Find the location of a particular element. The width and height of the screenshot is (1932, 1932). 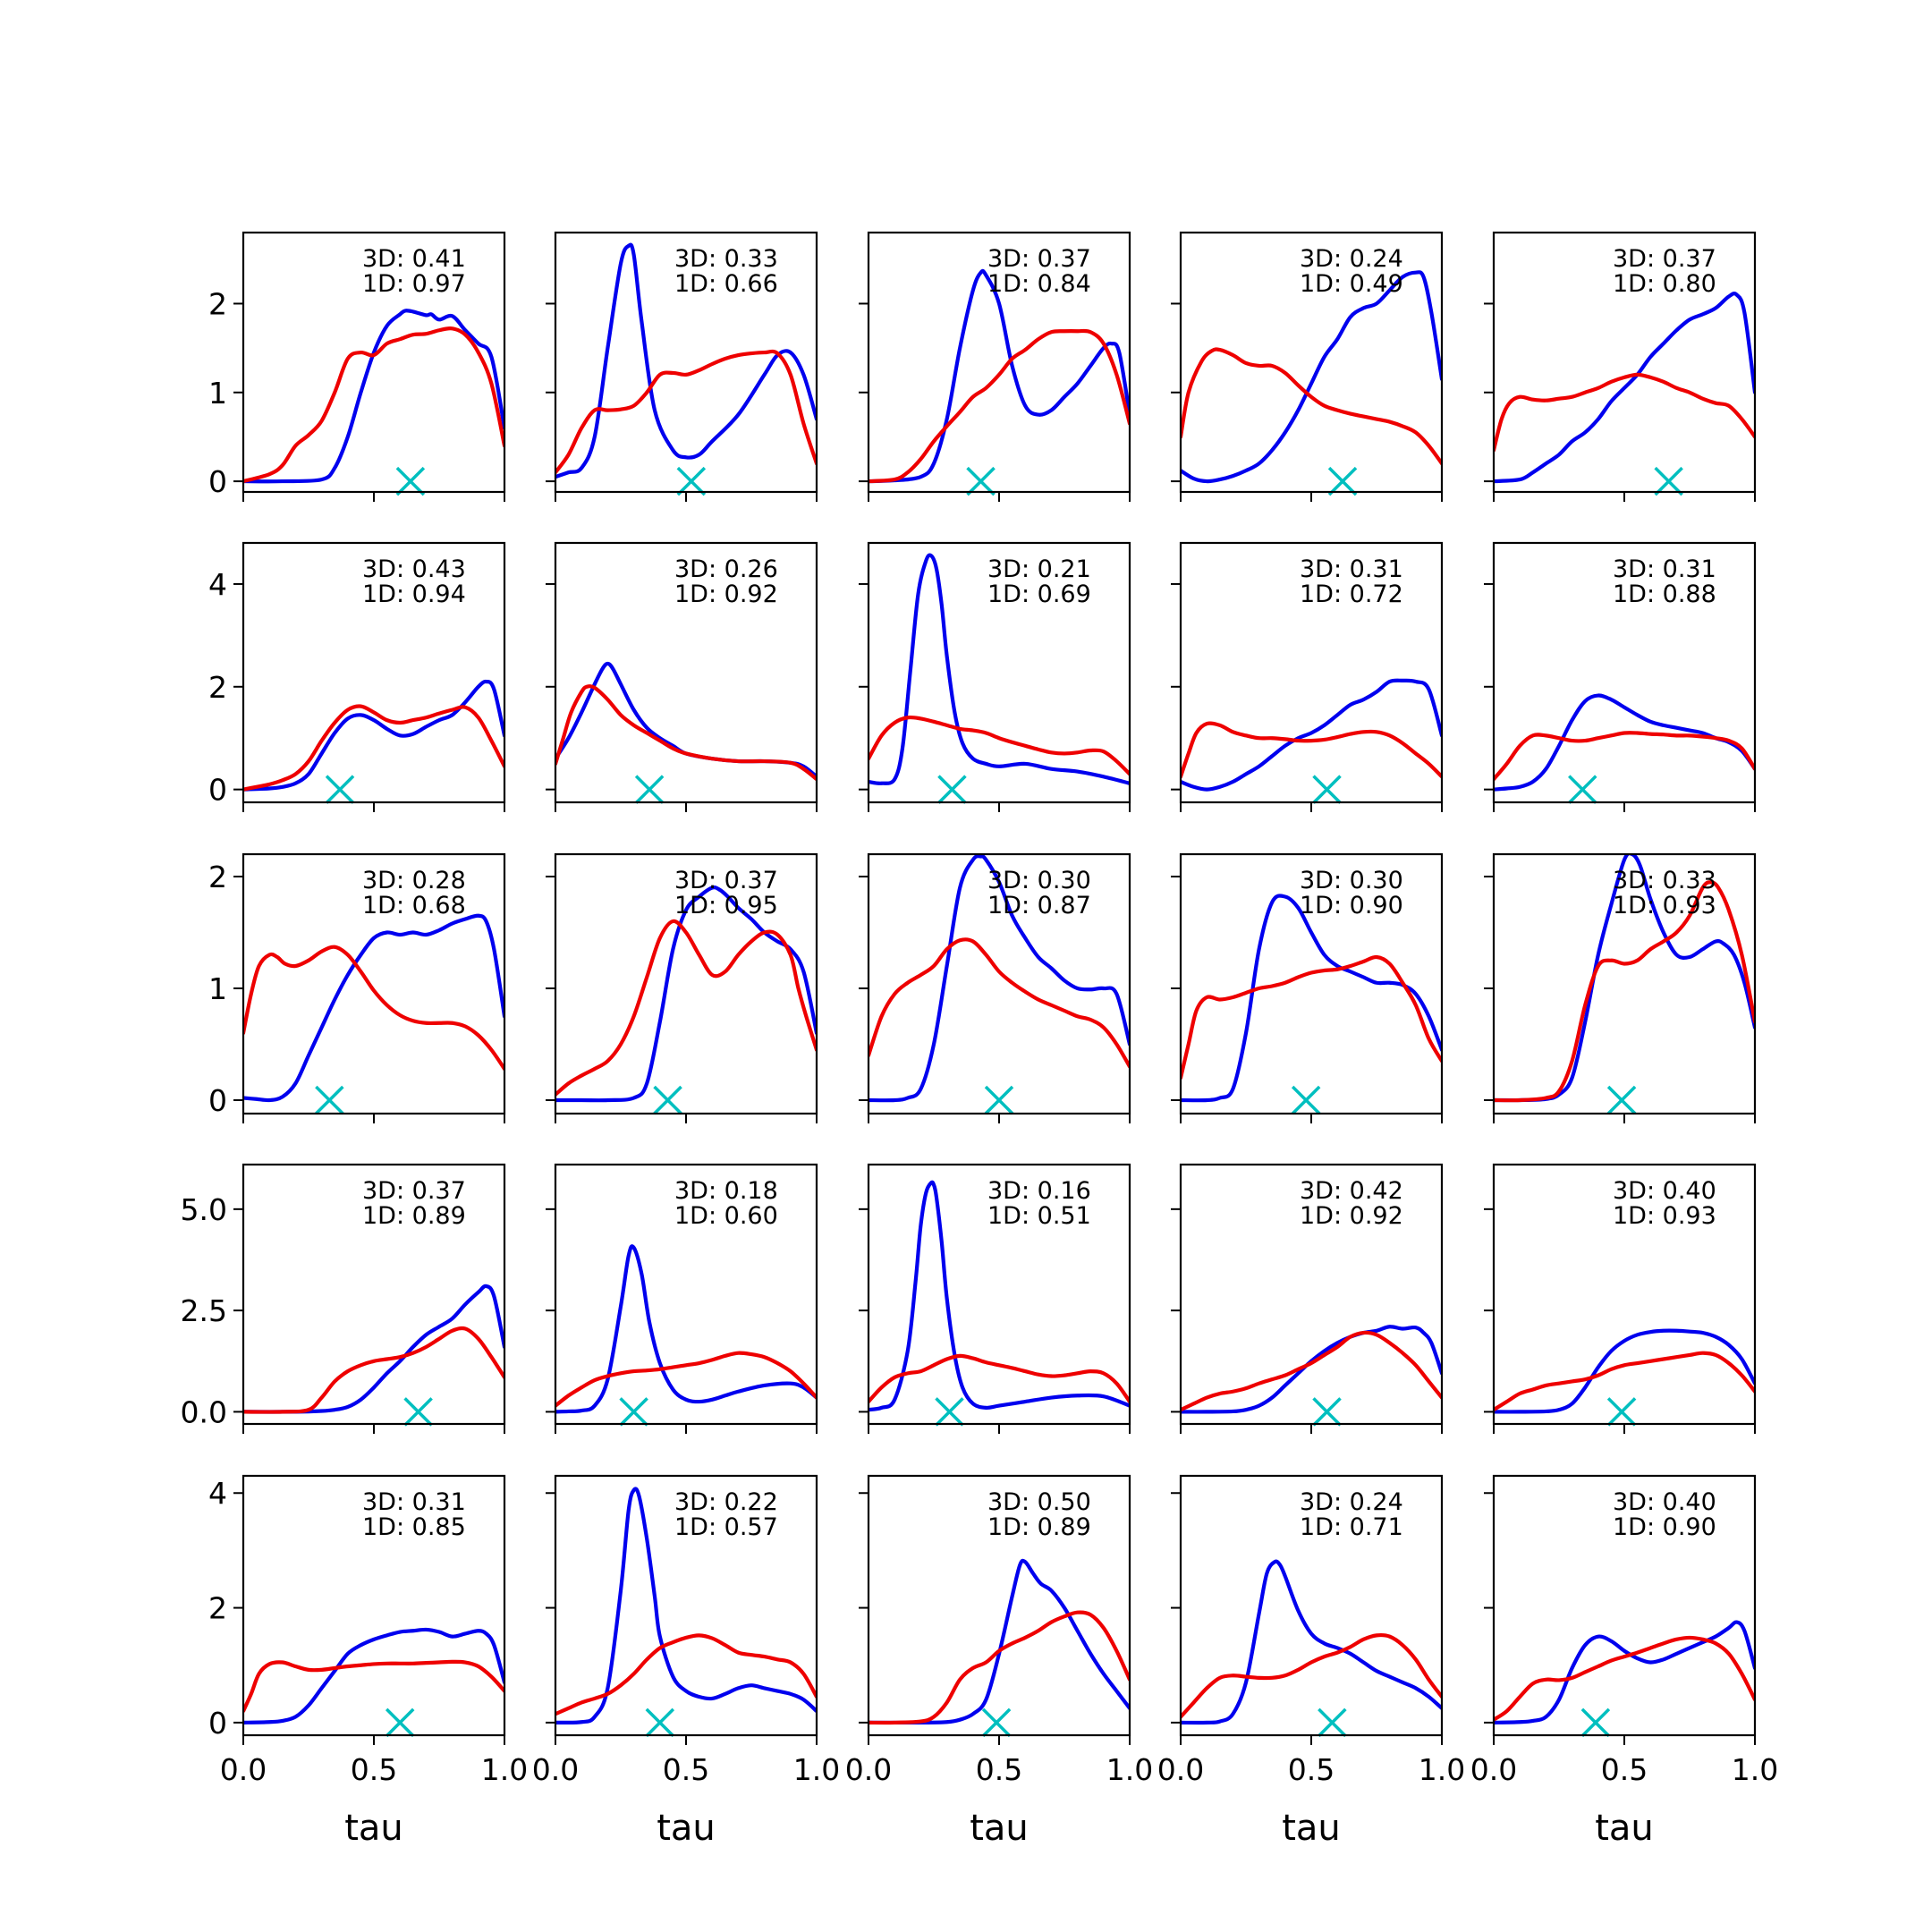

y-tick-label: 5.0 is located at coordinates (204, 1209).